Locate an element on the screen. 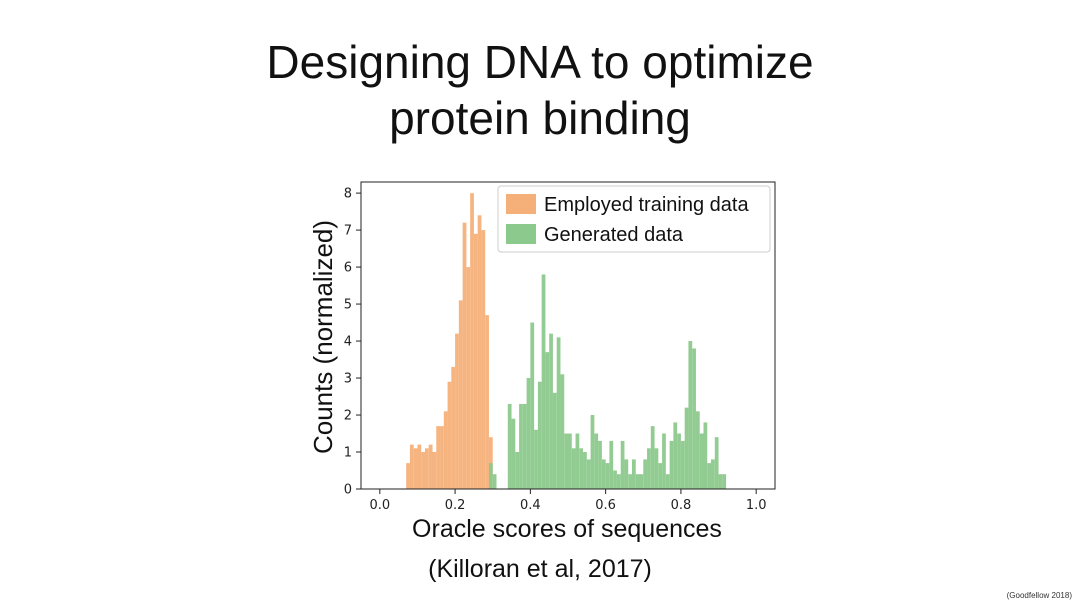 The width and height of the screenshot is (1080, 608). y-tick-label: 8 is located at coordinates (348, 194).